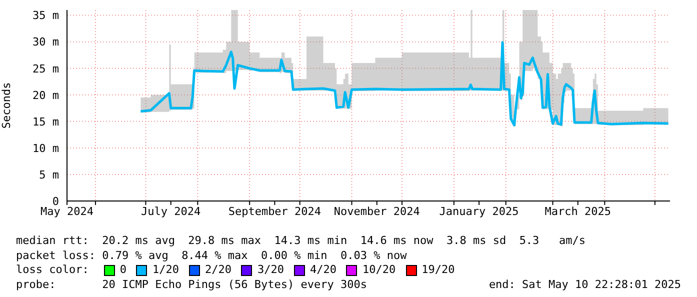 The height and width of the screenshot is (297, 697). Describe the element at coordinates (46, 148) in the screenshot. I see `y-tick-label: 10 m` at that location.